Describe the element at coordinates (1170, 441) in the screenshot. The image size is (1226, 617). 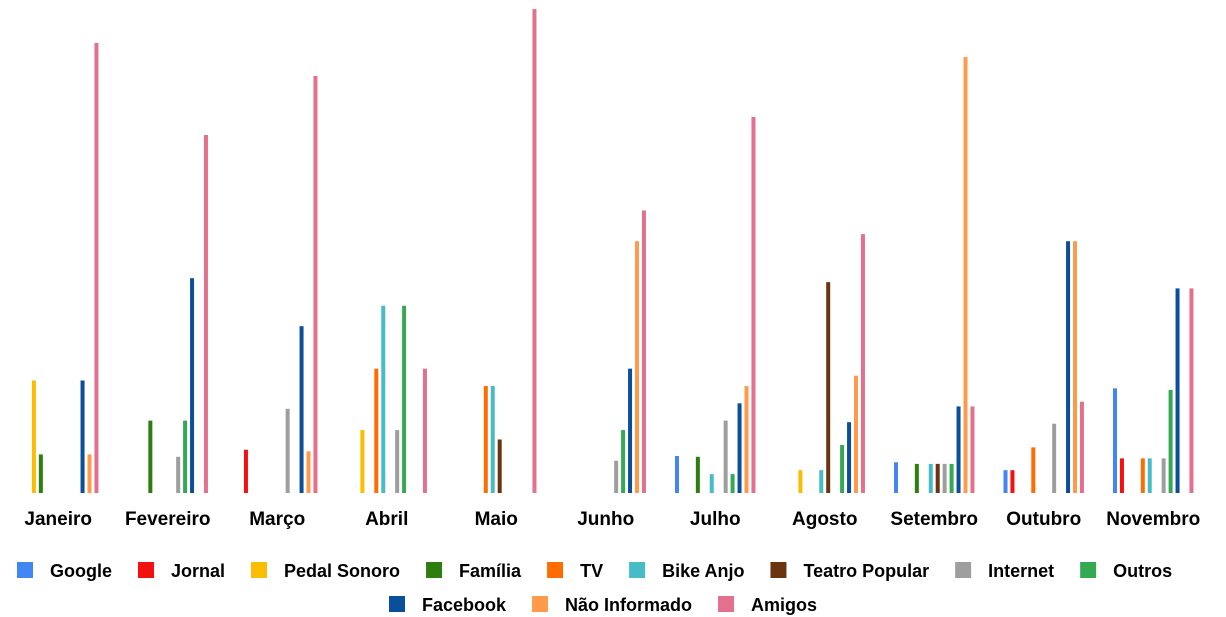
I see `bar-novembro-outros` at that location.